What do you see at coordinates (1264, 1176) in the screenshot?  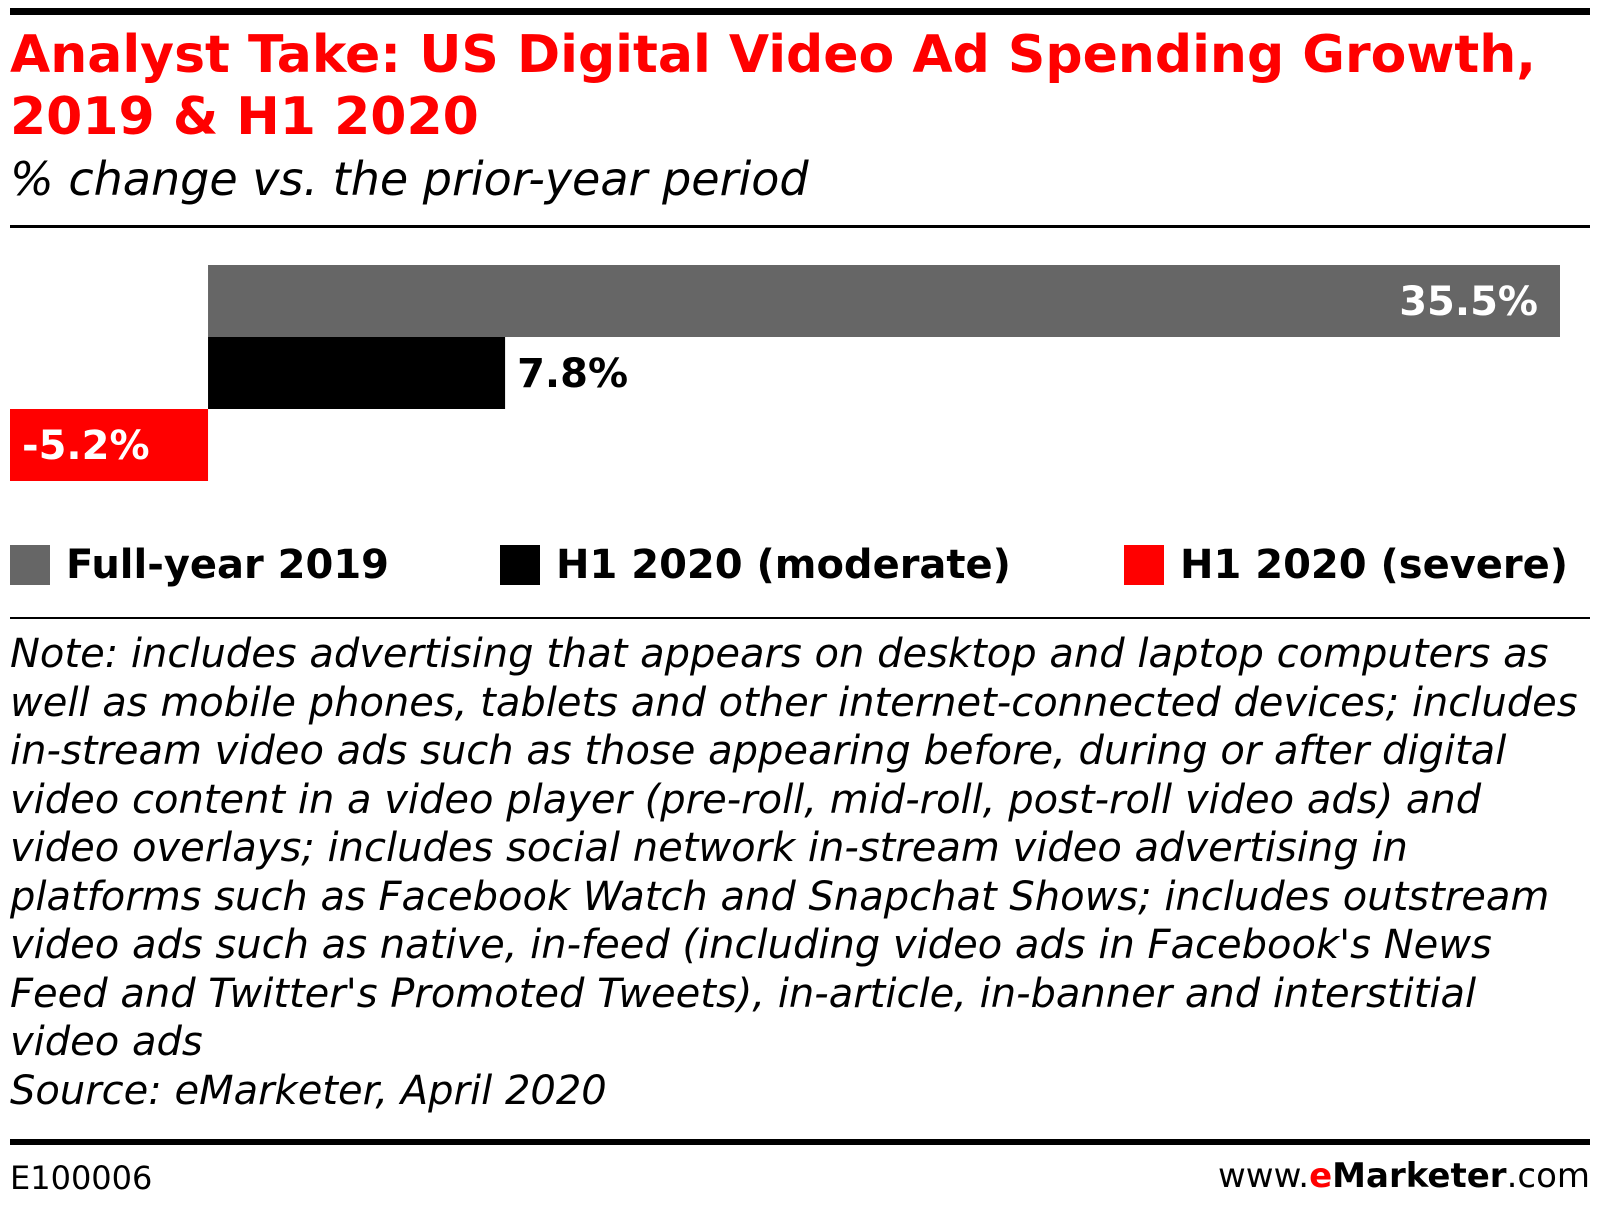 I see `brand-prefix: www.` at bounding box center [1264, 1176].